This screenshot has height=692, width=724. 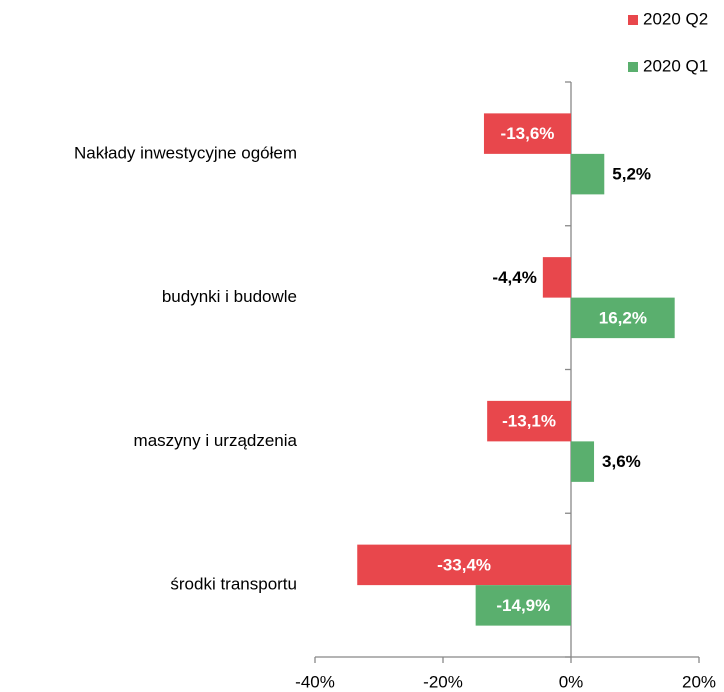 I want to click on value-label: 5,2%, so click(x=631, y=174).